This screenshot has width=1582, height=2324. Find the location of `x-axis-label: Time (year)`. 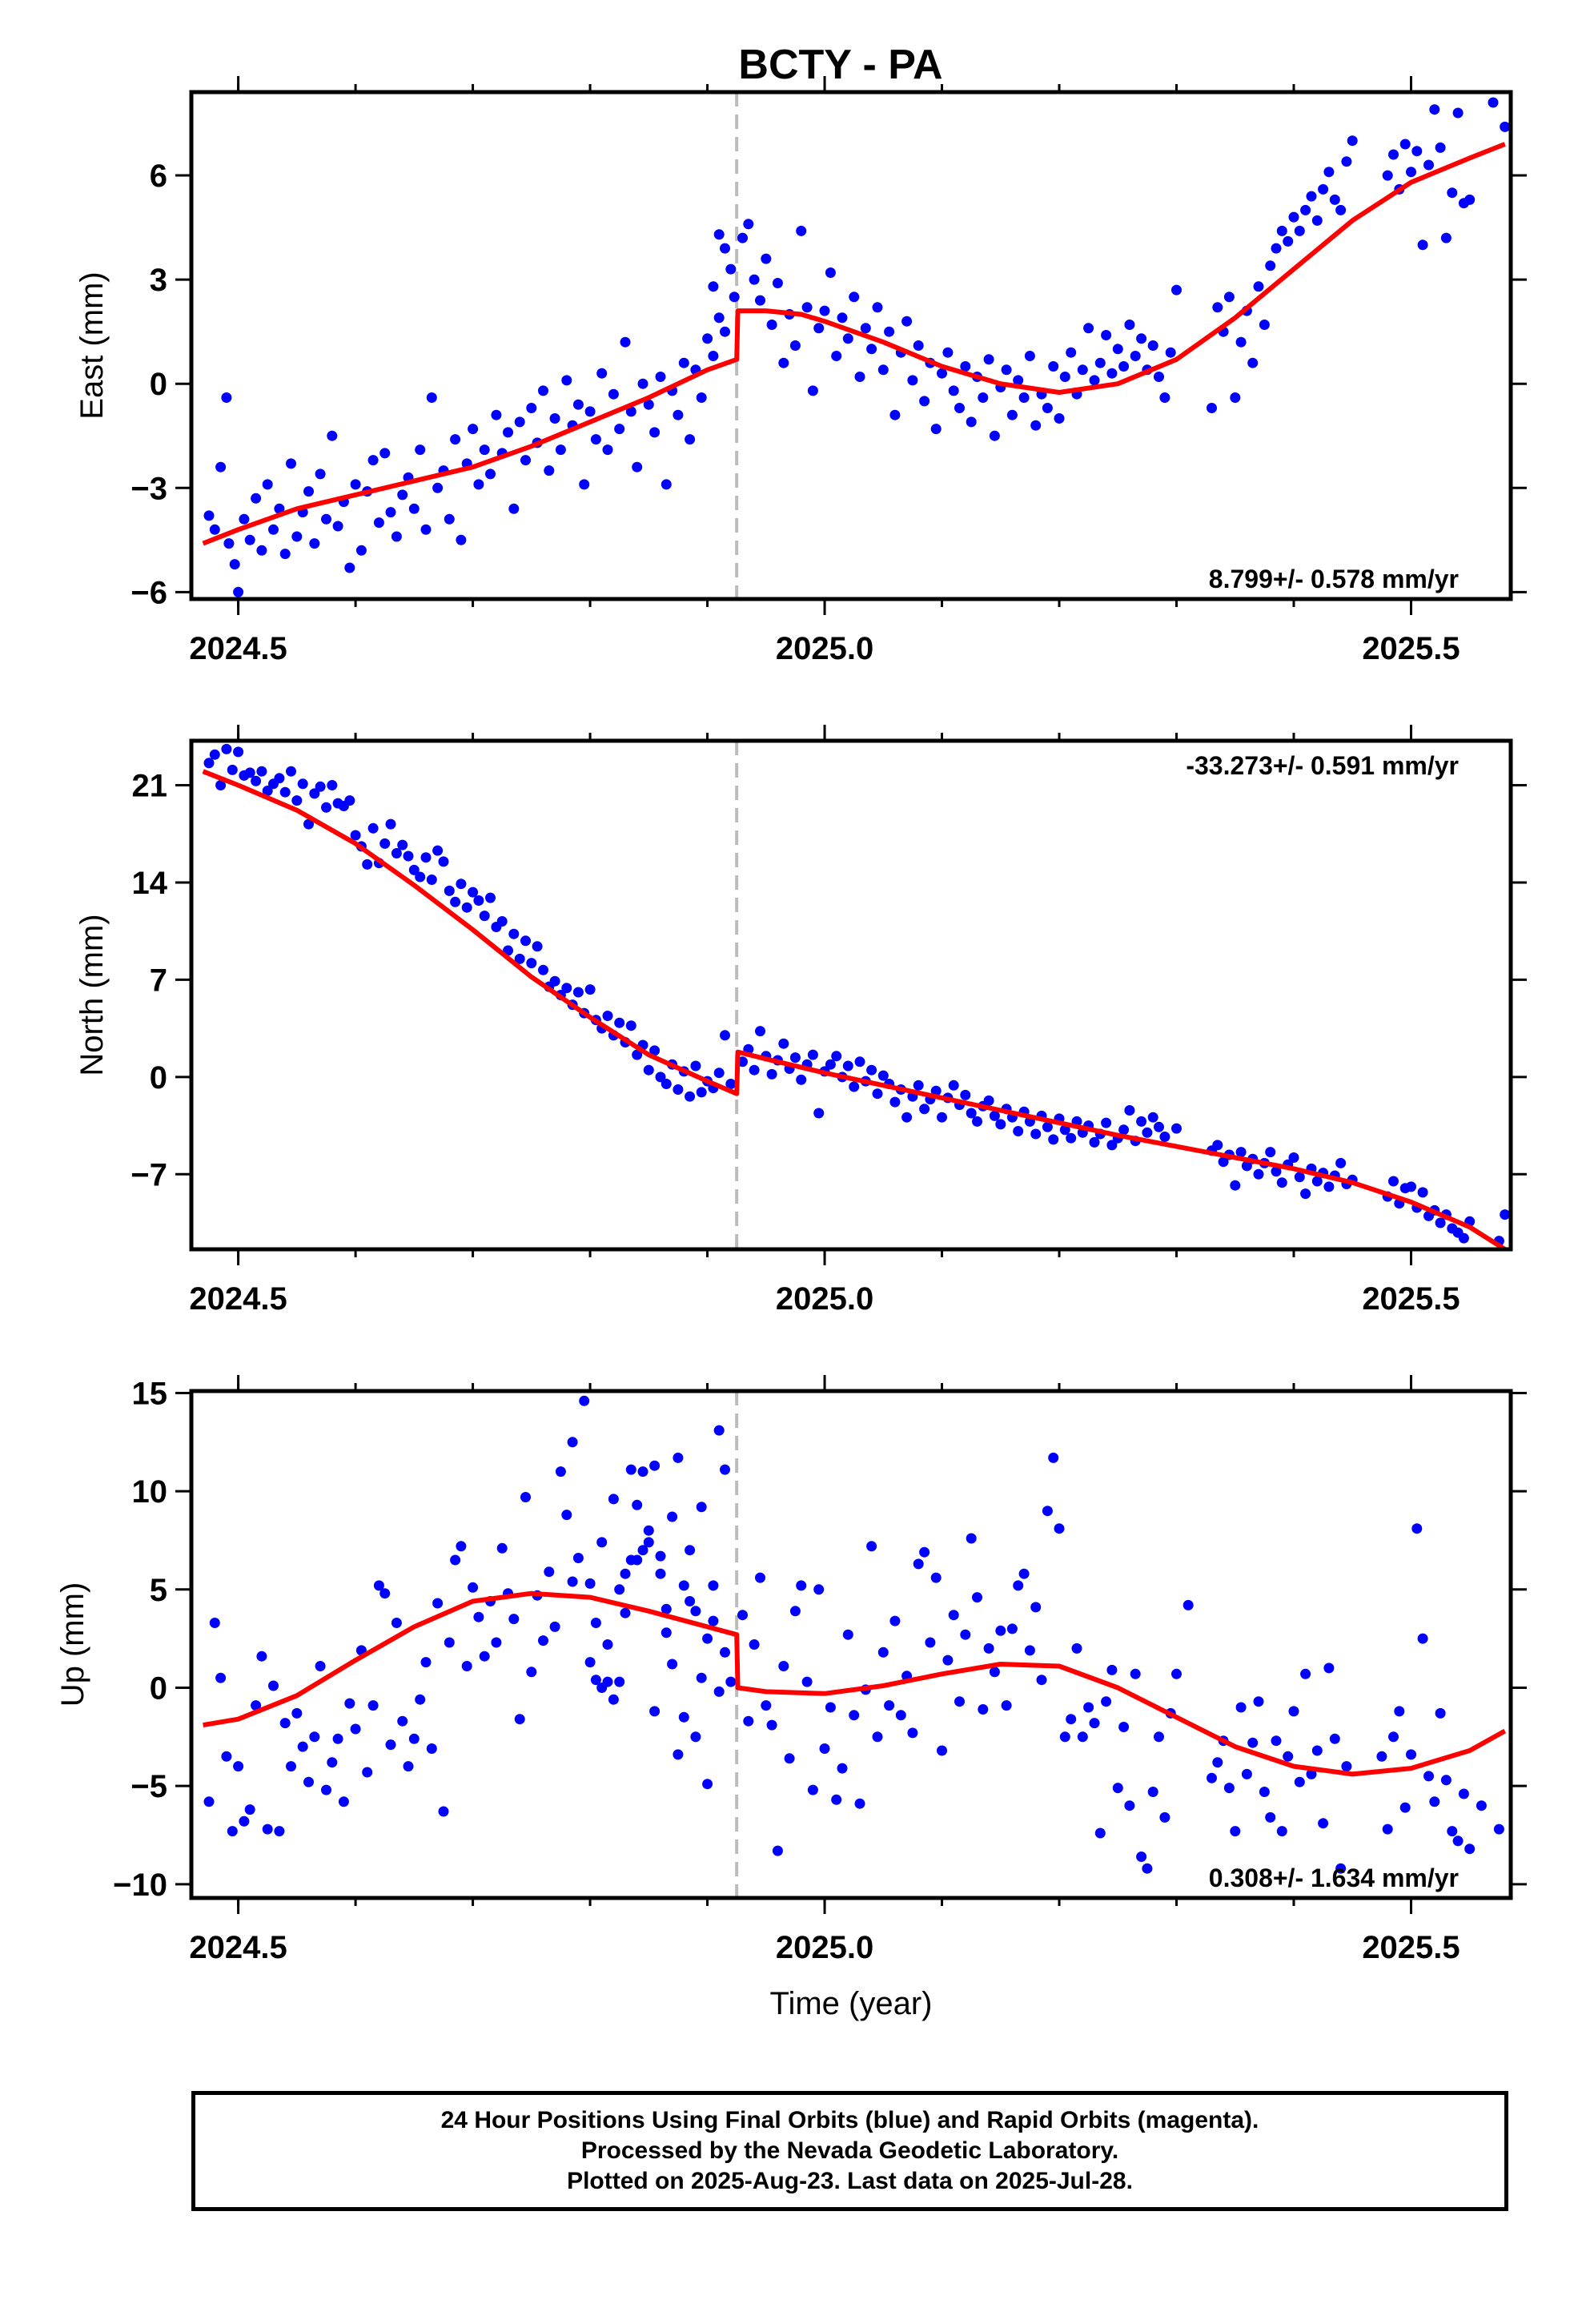

x-axis-label: Time (year) is located at coordinates (851, 2003).